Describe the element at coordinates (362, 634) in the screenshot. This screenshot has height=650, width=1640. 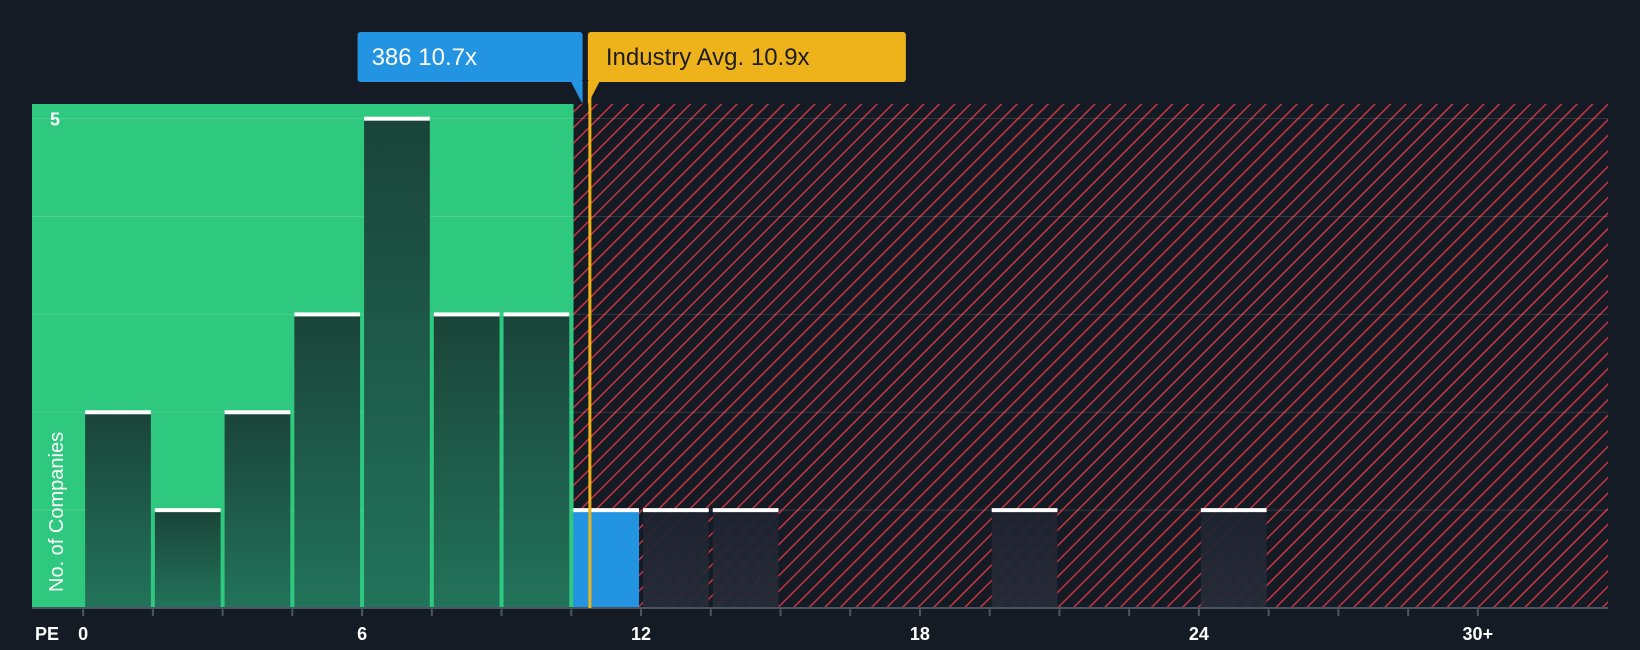
I see `x-tick-label: 6` at that location.